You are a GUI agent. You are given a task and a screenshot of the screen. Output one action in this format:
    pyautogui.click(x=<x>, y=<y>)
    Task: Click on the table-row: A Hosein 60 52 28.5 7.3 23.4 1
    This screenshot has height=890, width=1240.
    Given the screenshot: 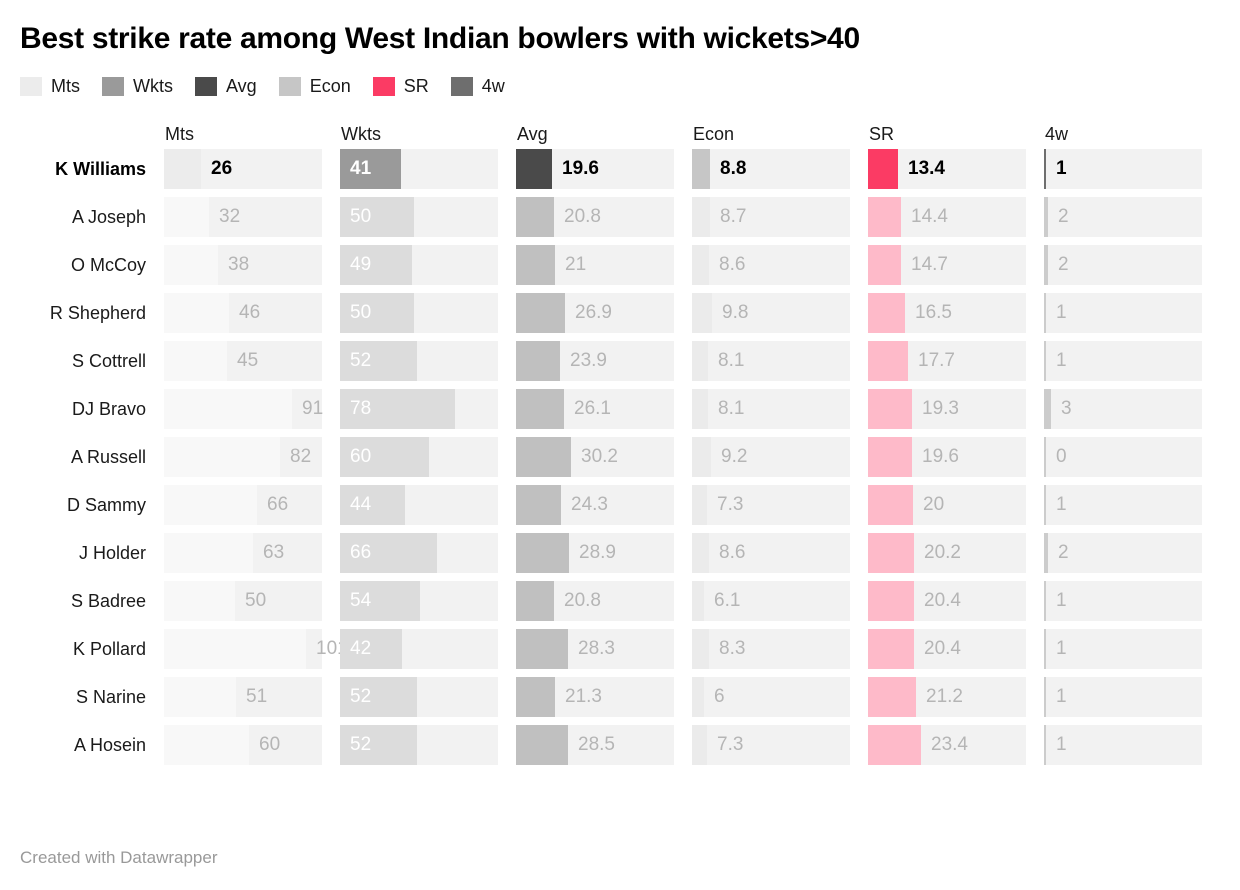 What is the action you would take?
    pyautogui.click(x=620, y=745)
    